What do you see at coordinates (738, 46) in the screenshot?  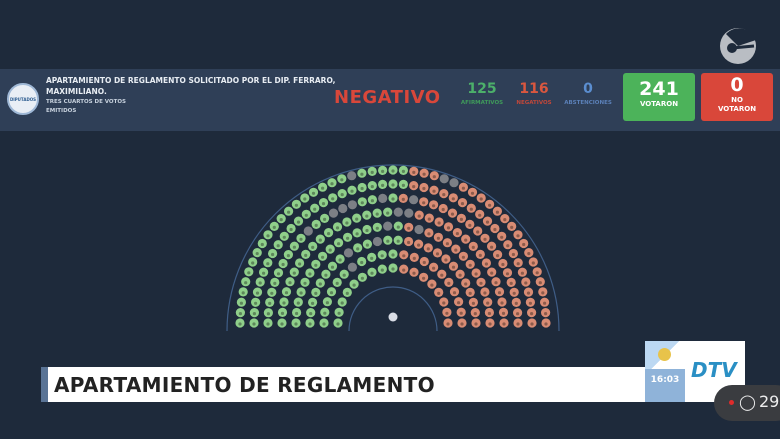 I see `channel-logo-icon` at bounding box center [738, 46].